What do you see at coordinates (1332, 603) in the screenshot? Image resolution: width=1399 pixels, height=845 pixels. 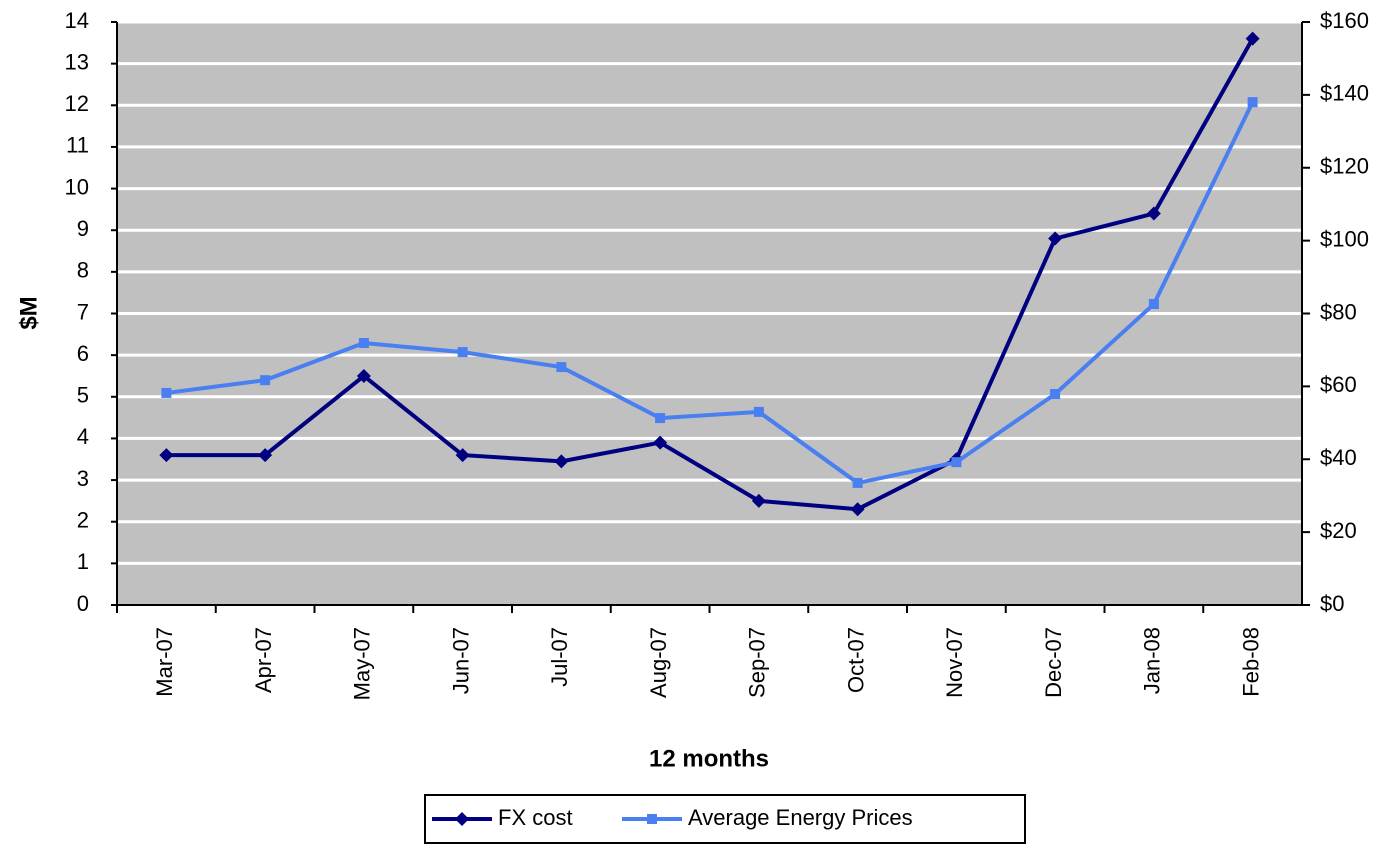 I see `y2-tick-label: $0` at bounding box center [1332, 603].